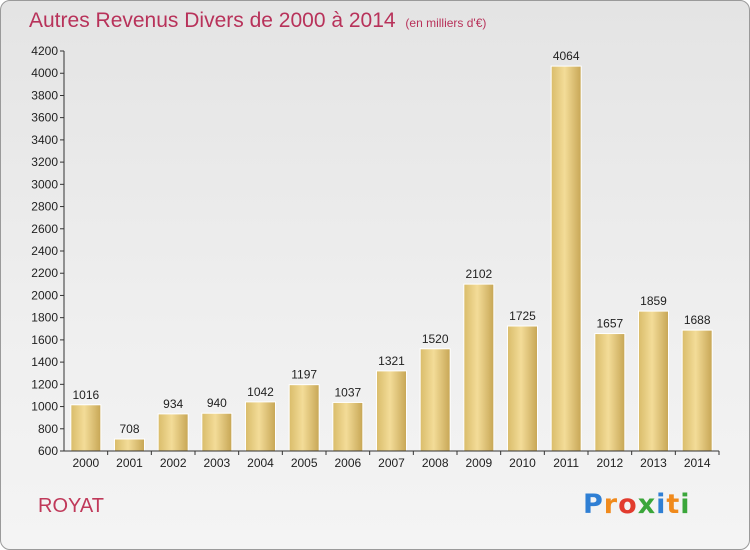 The image size is (750, 550). Describe the element at coordinates (216, 463) in the screenshot. I see `x-tick-label-2003: 2003` at that location.